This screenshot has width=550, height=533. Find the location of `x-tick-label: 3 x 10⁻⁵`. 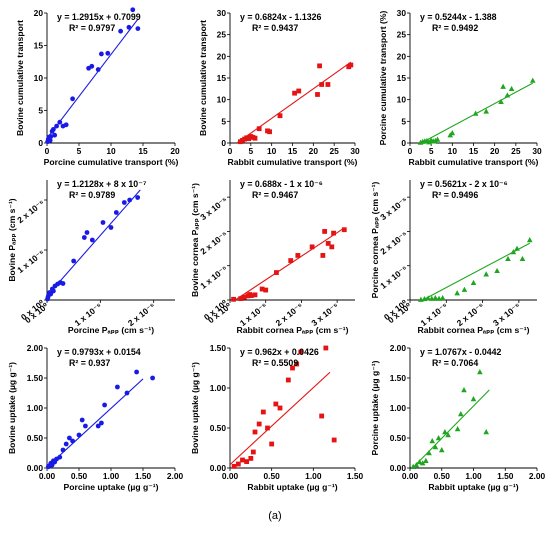

x-tick-label: 3 x 10⁻⁵ is located at coordinates (324, 314).